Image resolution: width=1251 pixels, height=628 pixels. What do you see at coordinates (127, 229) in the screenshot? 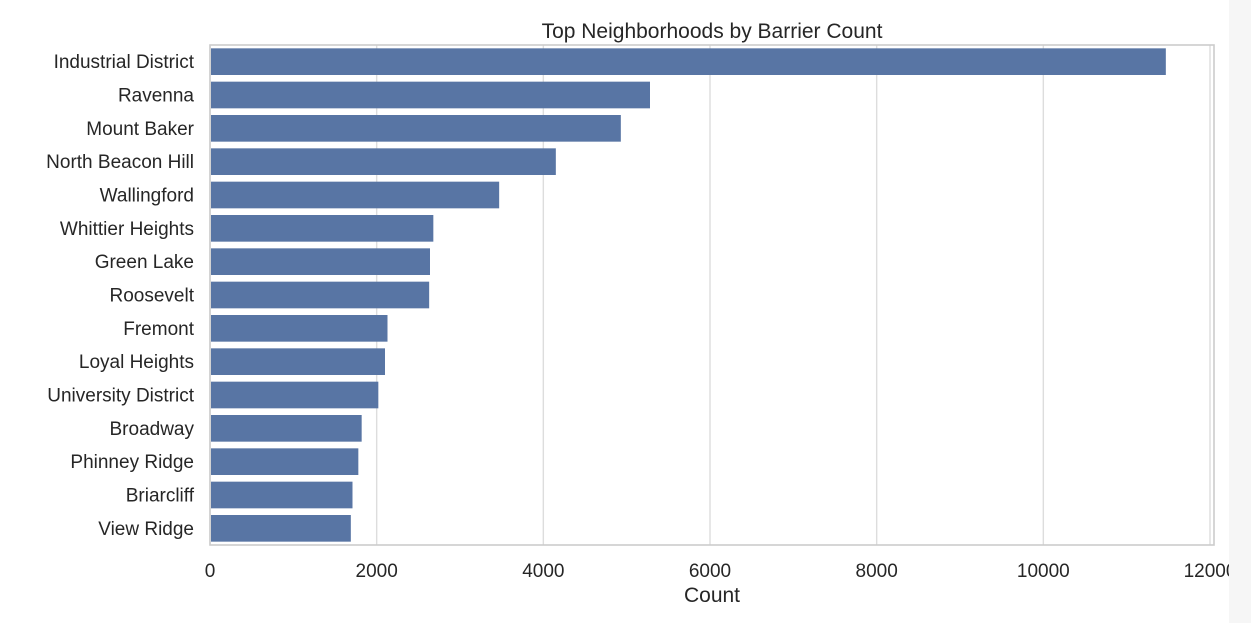
I see `y-tick-label: Whittier Heights` at bounding box center [127, 229].